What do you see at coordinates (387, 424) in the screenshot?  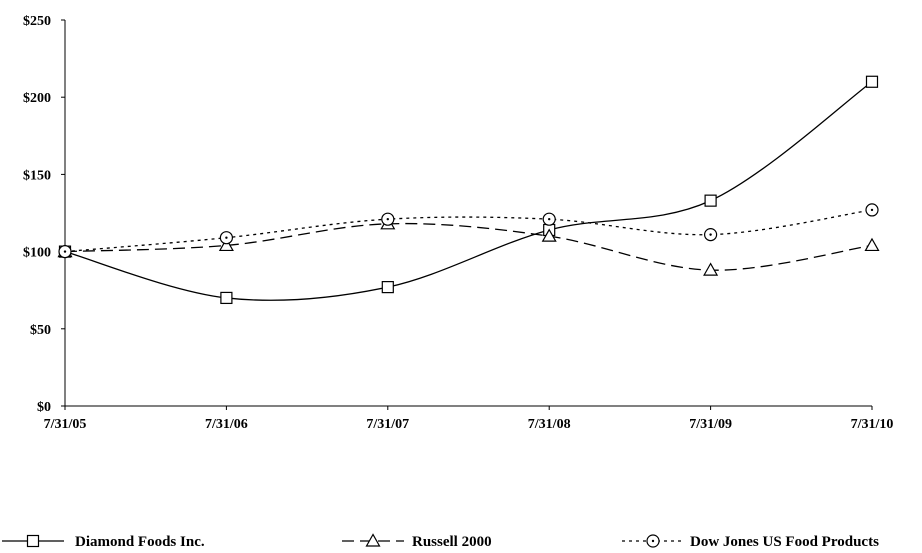 I see `x-tick-label: 7/31/07` at bounding box center [387, 424].